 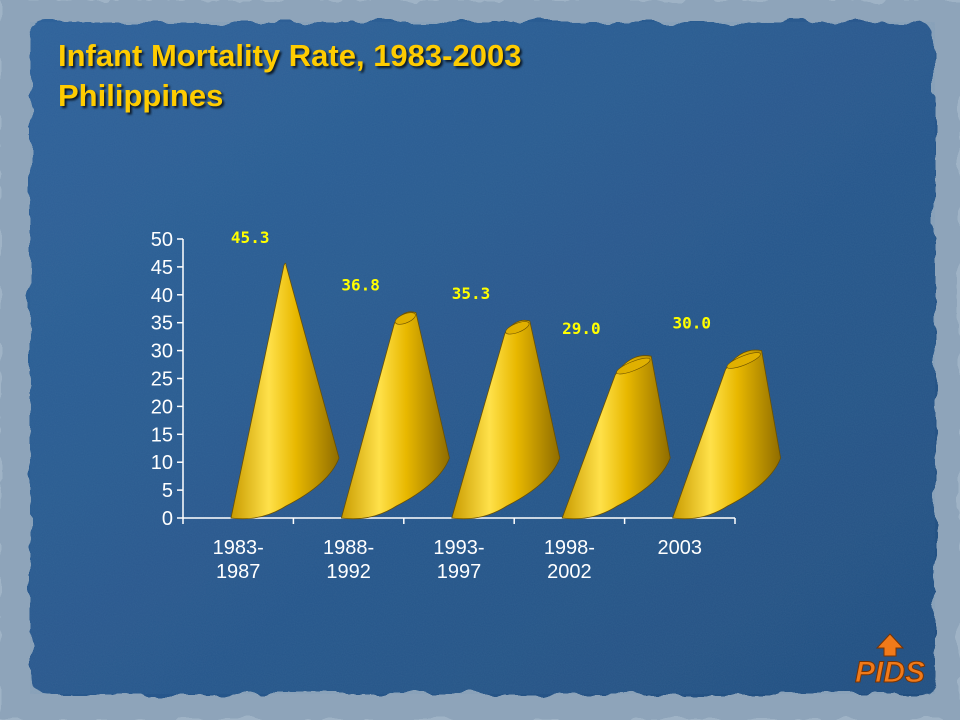 I want to click on y-tick-label: 40, so click(x=162, y=296).